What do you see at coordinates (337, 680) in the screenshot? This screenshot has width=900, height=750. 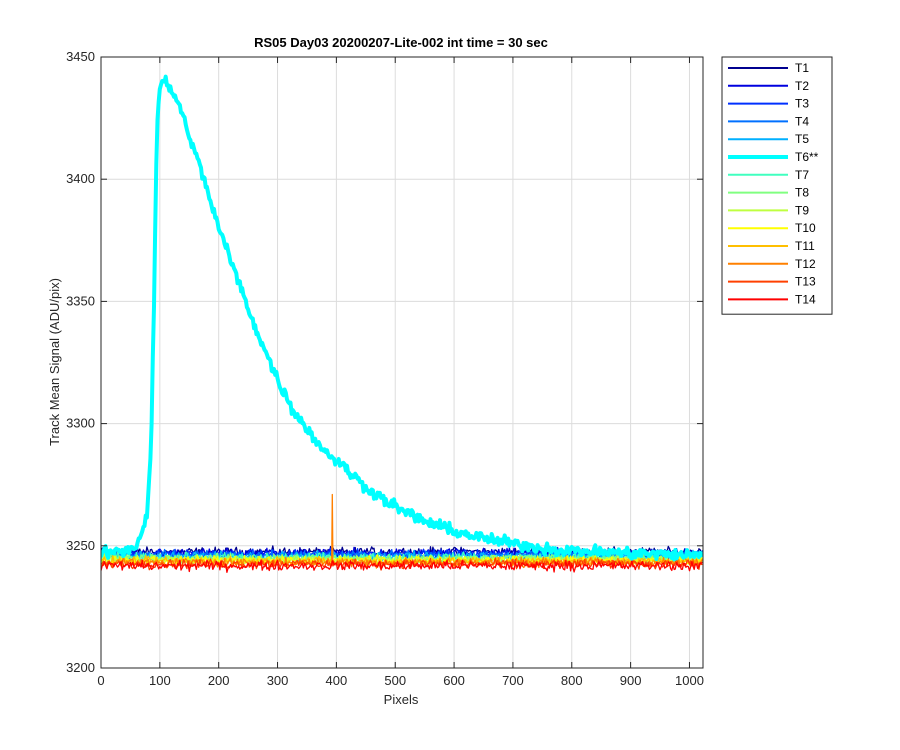 I see `x-tick-label: 400` at bounding box center [337, 680].